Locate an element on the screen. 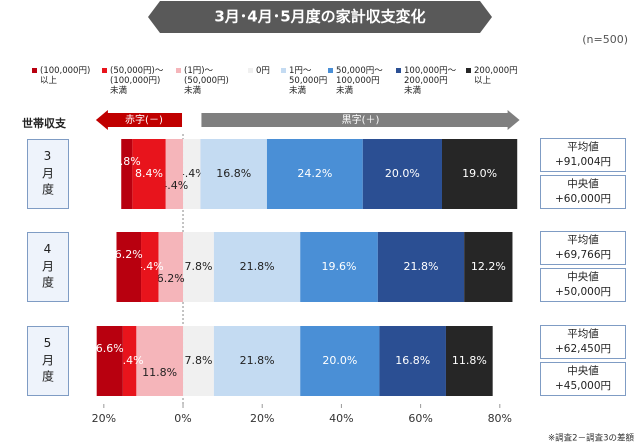 Image resolution: width=640 pixels, height=446 pixels. legend-entry: (1円)～ (50,000円) 未満 is located at coordinates (202, 81).